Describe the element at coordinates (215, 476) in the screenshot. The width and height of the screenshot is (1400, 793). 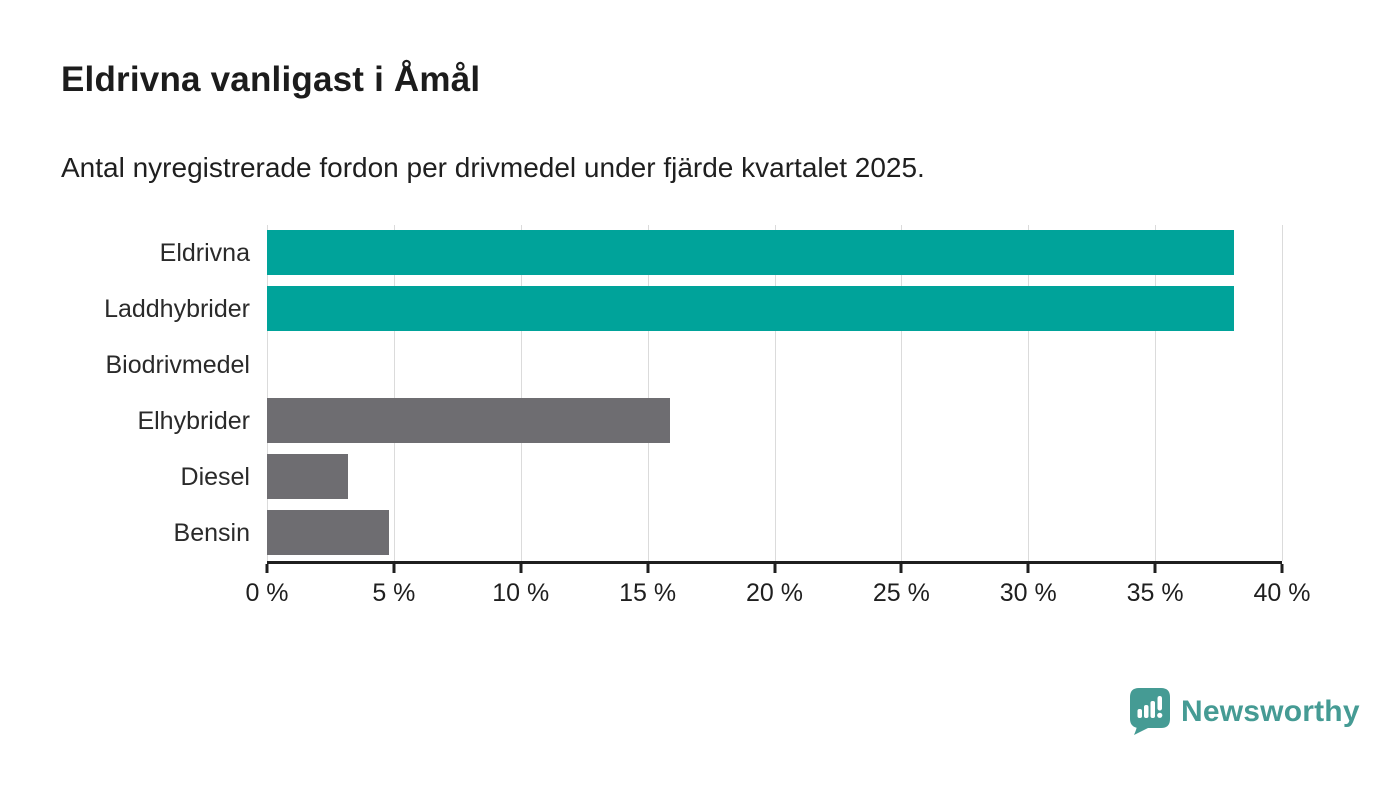
I see `category-label-diesel: Diesel` at that location.